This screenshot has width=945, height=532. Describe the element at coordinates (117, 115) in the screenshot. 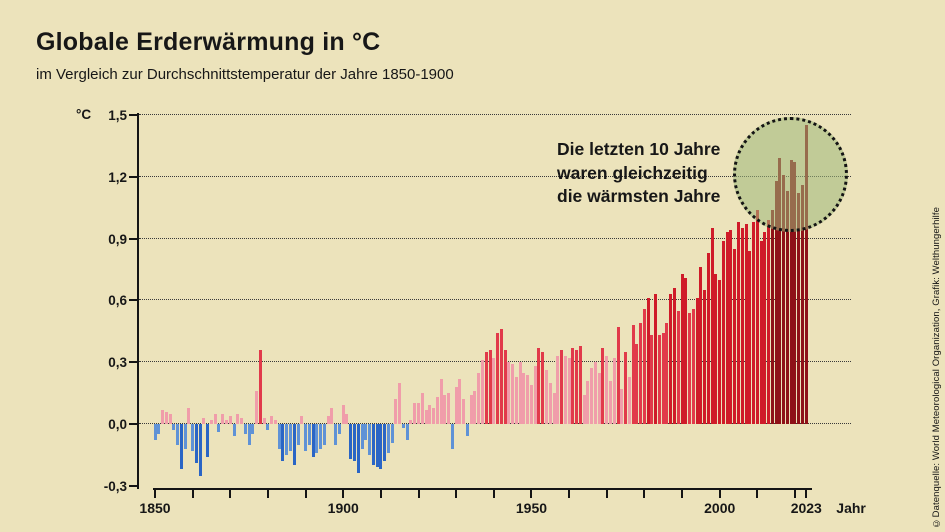

I see `y-tick-label: 1,5` at that location.